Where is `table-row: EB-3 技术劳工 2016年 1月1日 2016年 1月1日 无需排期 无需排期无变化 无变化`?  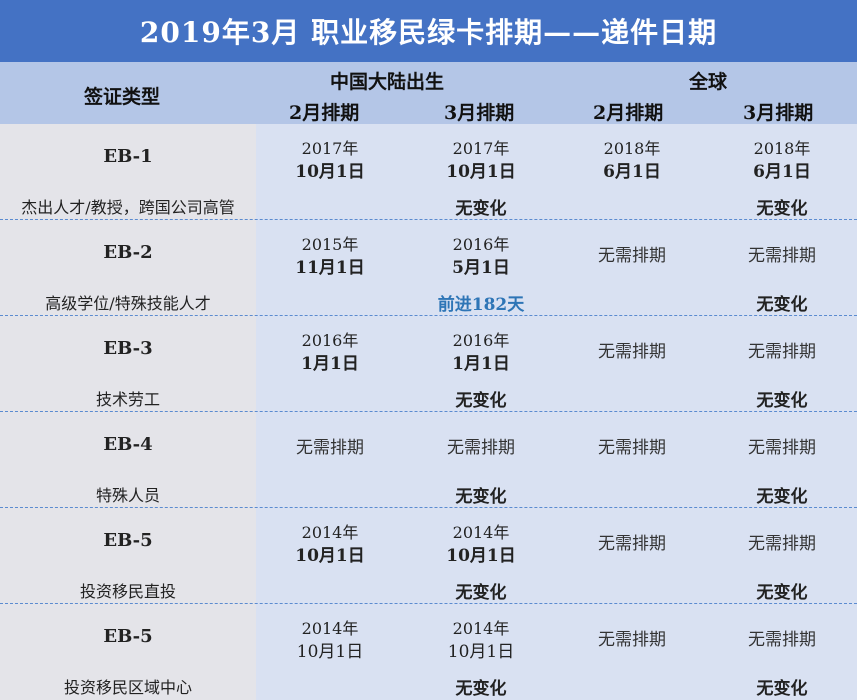 table-row: EB-3 技术劳工 2016年 1月1日 2016年 1月1日 无需排期 无需排期无变化 无变化 is located at coordinates (428, 364).